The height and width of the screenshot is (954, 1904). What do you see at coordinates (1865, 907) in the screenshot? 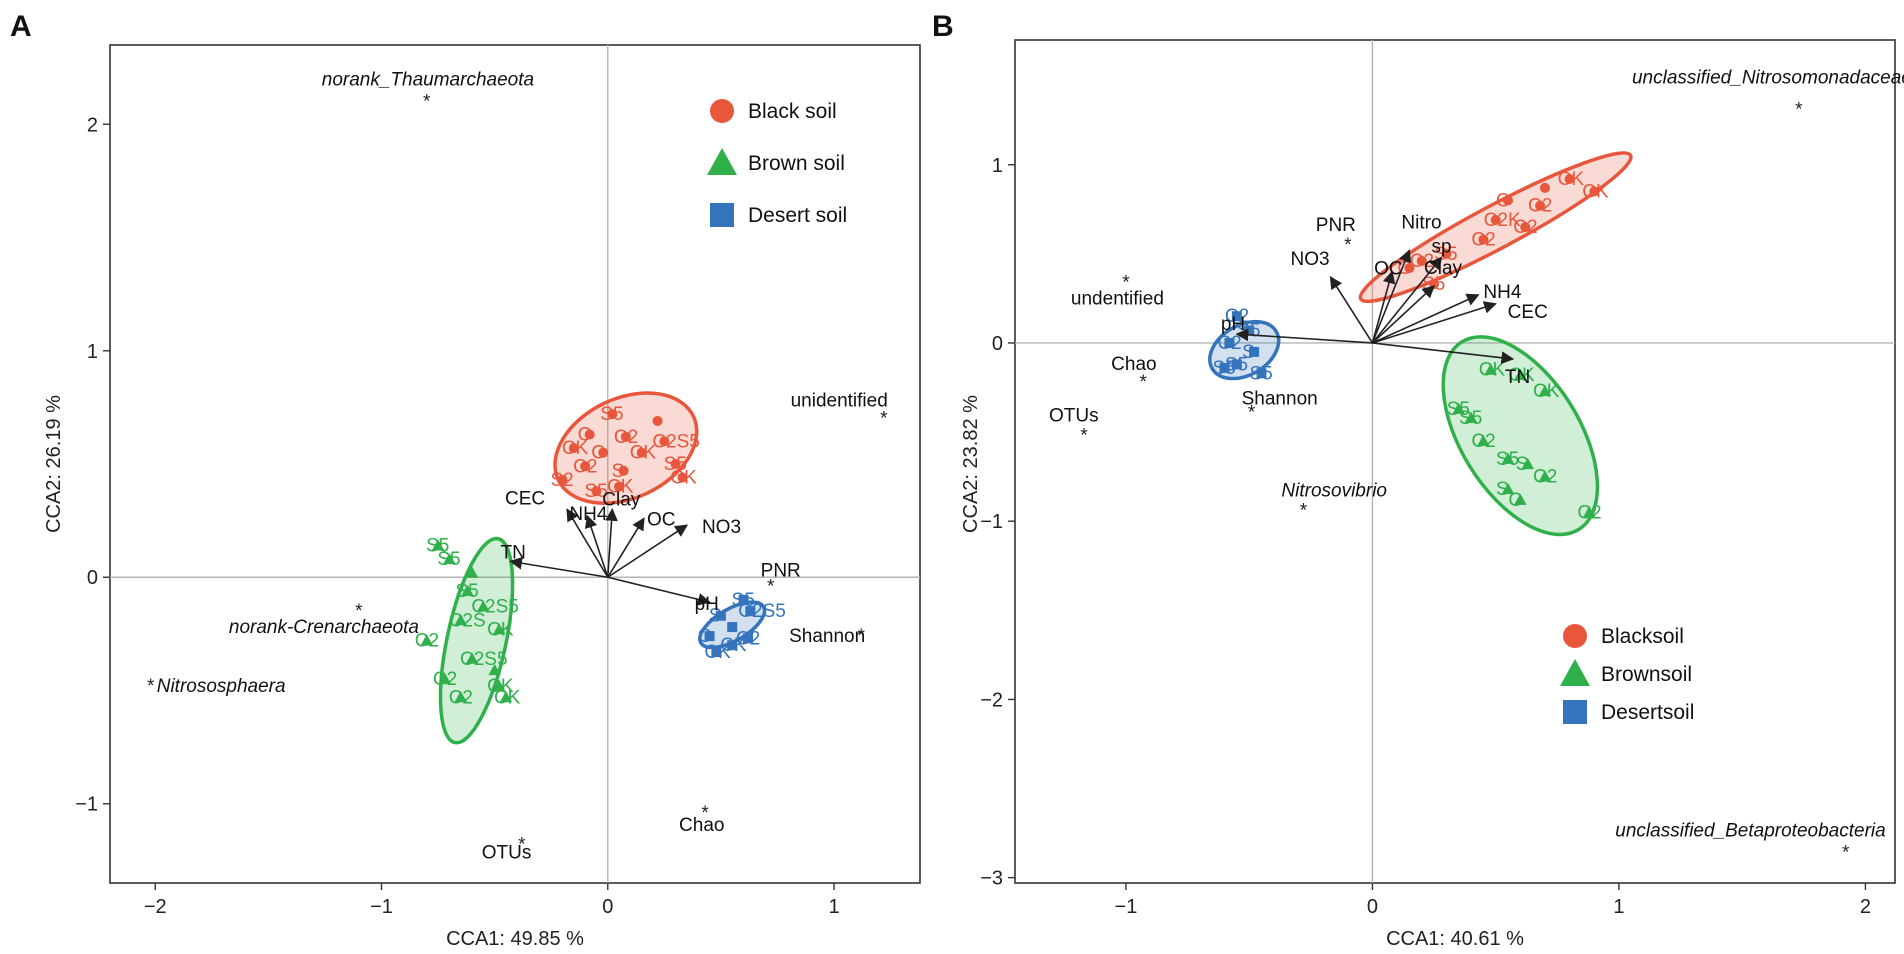
I see `x-tick-label: 2` at bounding box center [1865, 907].